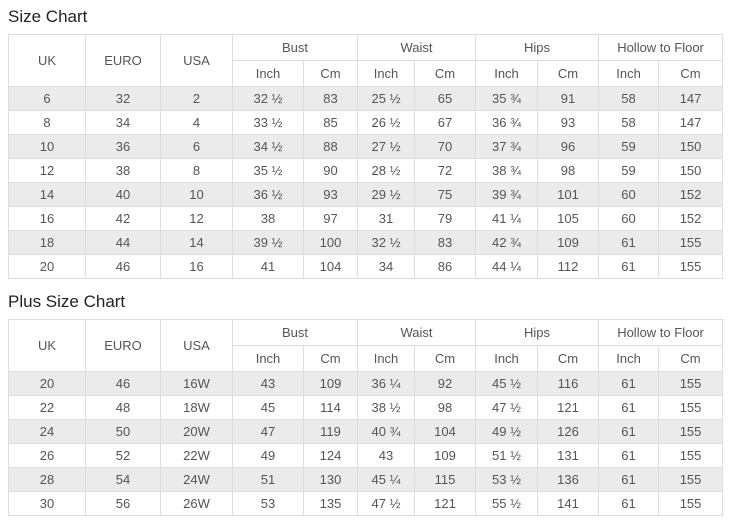 This screenshot has height=530, width=730. Describe the element at coordinates (123, 503) in the screenshot. I see `table-cell: 56` at that location.